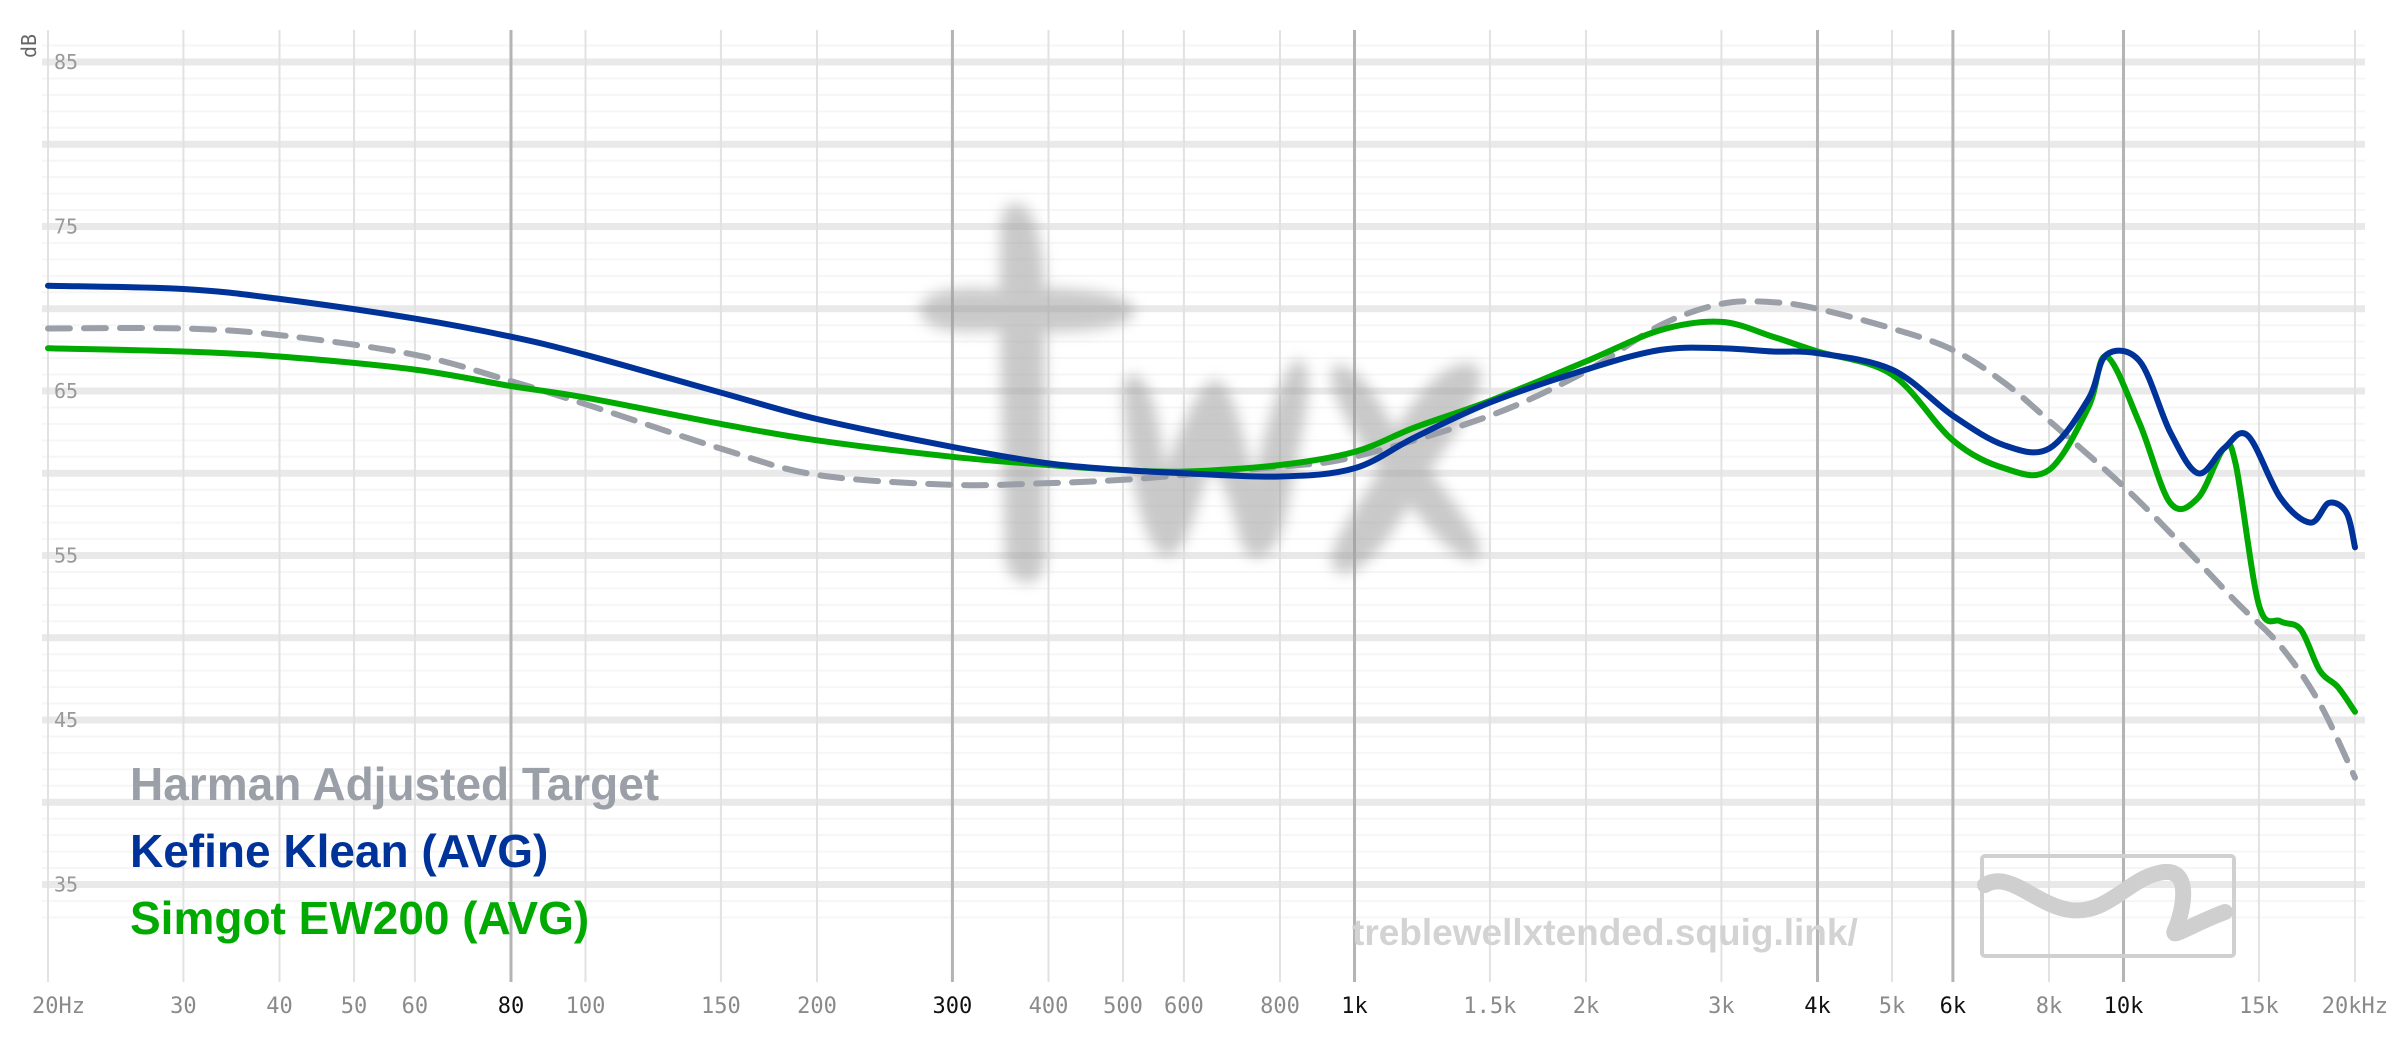 This screenshot has width=2400, height=1043. Describe the element at coordinates (394, 784) in the screenshot. I see `legend-item: Harman Adjusted Target` at that location.